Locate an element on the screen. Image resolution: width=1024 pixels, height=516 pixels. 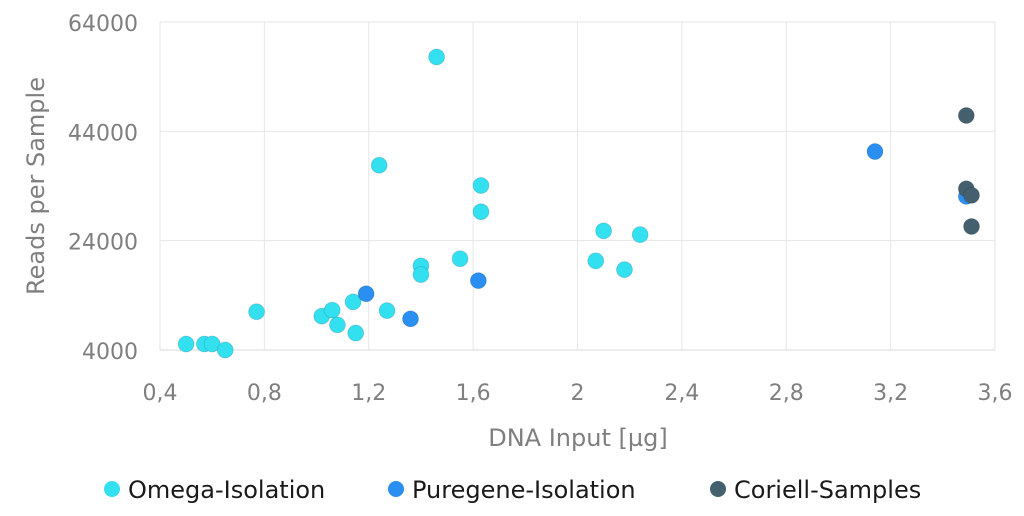
x-tick-labels: 0,4 0,8 1,2 1,6 2 2,4 2,8 3,2 3,6 is located at coordinates (578, 393).